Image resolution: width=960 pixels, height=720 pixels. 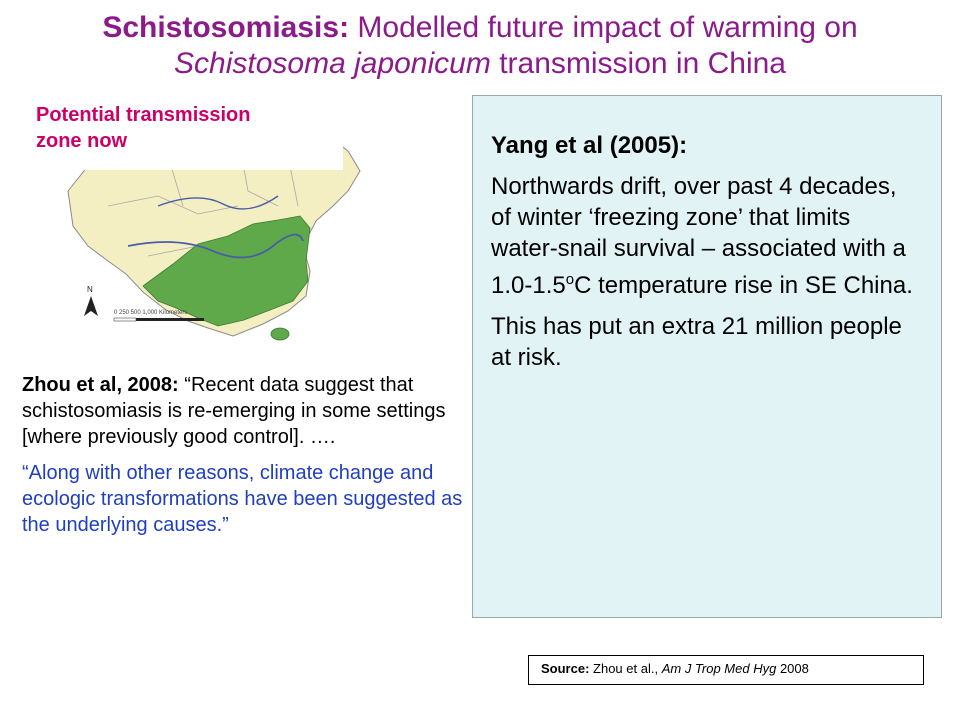 What do you see at coordinates (794, 668) in the screenshot?
I see `source-year: 2008` at bounding box center [794, 668].